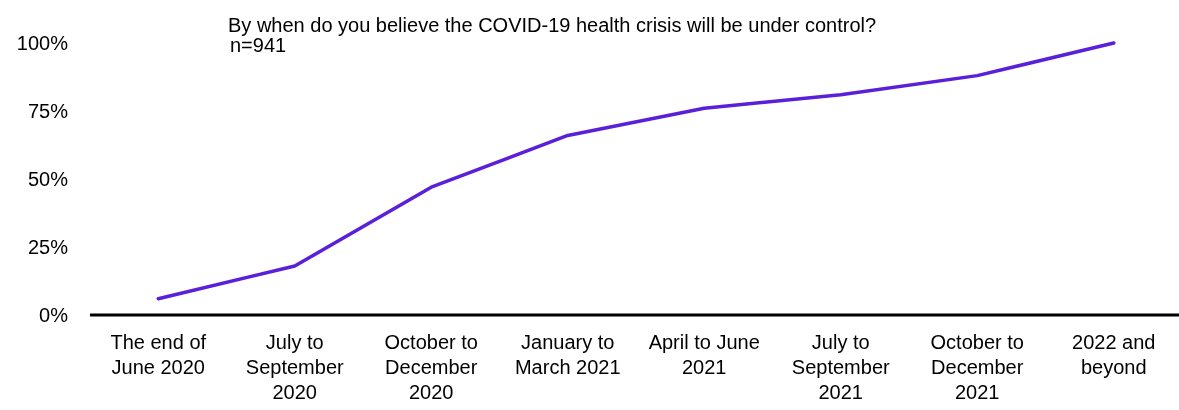  Describe the element at coordinates (48, 247) in the screenshot. I see `y-tick-label: 25%` at that location.